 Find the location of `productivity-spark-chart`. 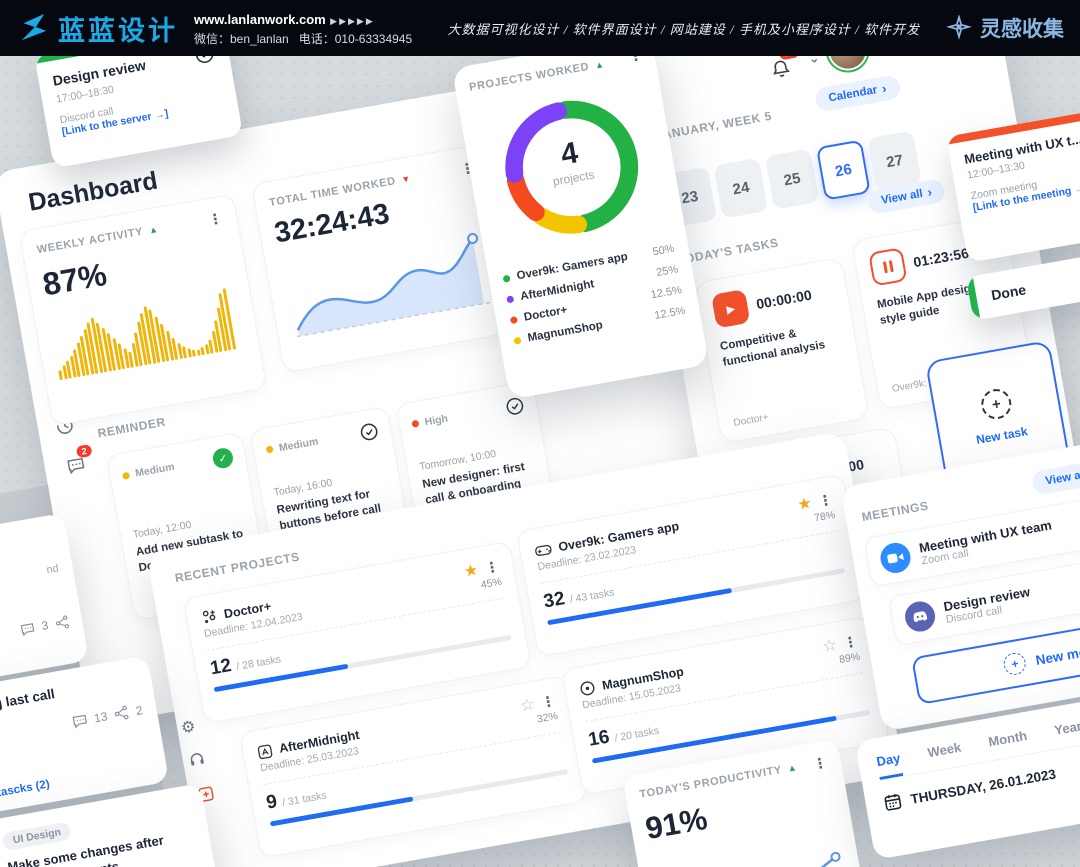

productivity-spark-chart is located at coordinates (815, 859).